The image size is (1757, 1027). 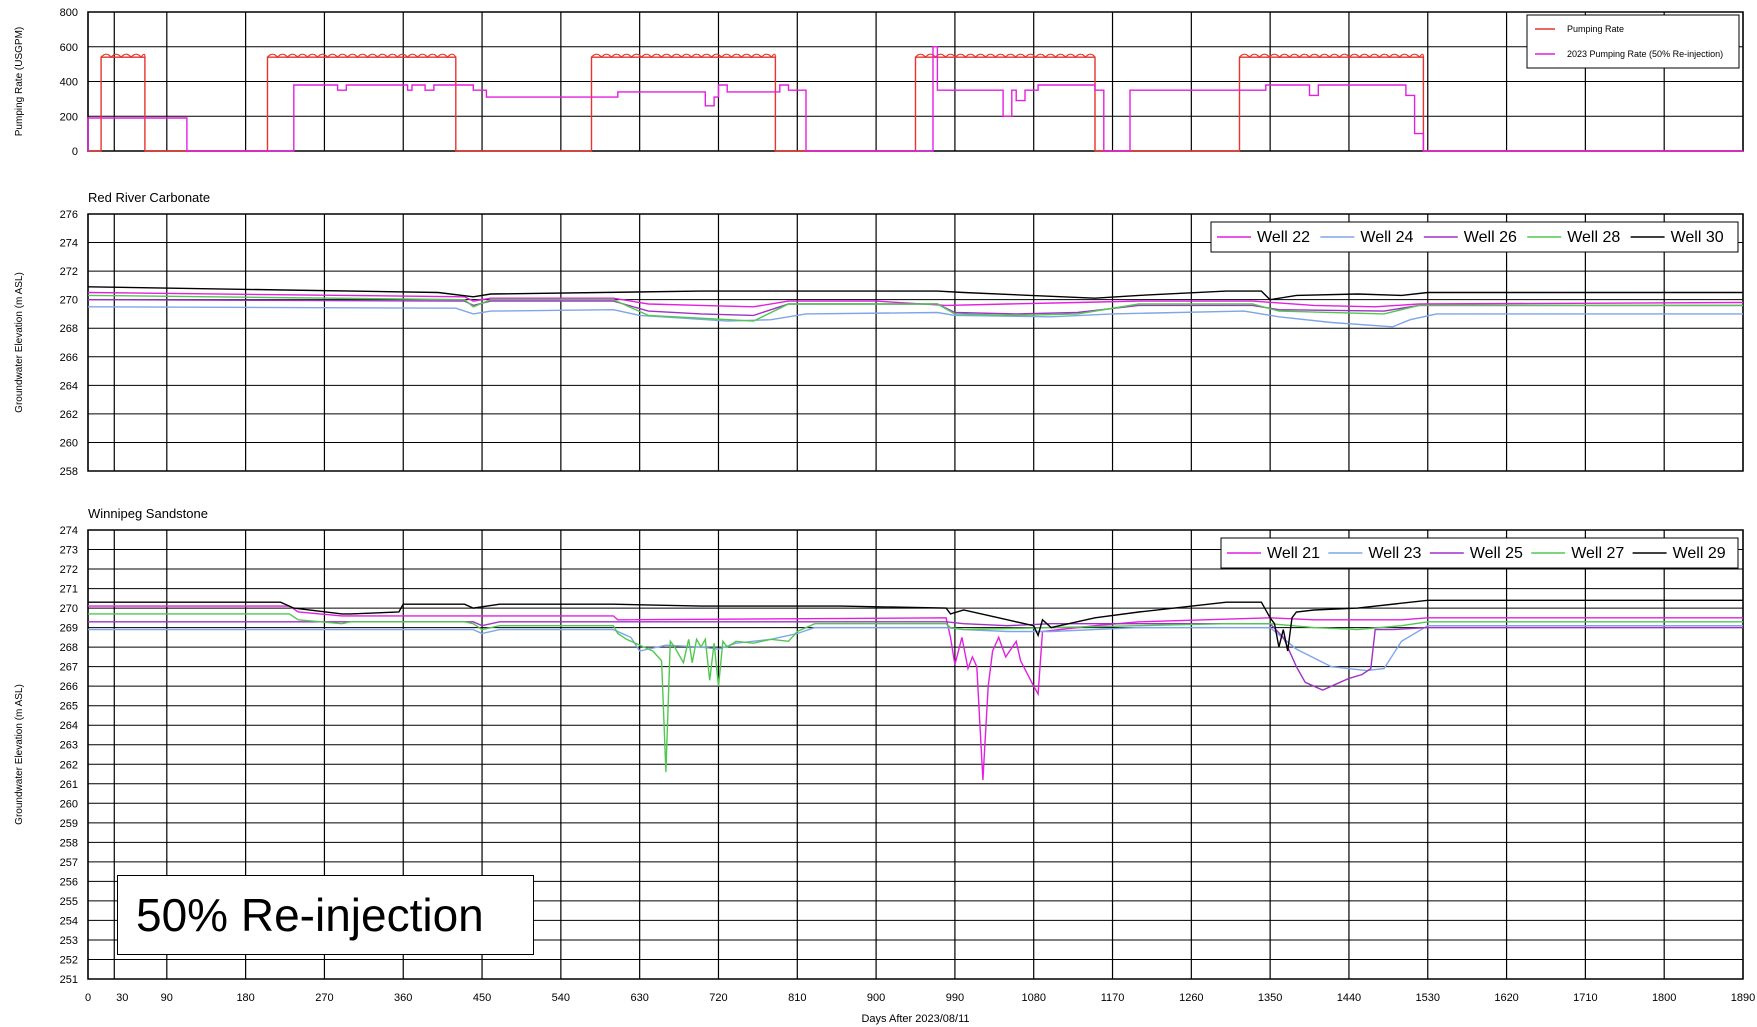 What do you see at coordinates (1597, 553) in the screenshot?
I see `legend-label: Well 27` at bounding box center [1597, 553].